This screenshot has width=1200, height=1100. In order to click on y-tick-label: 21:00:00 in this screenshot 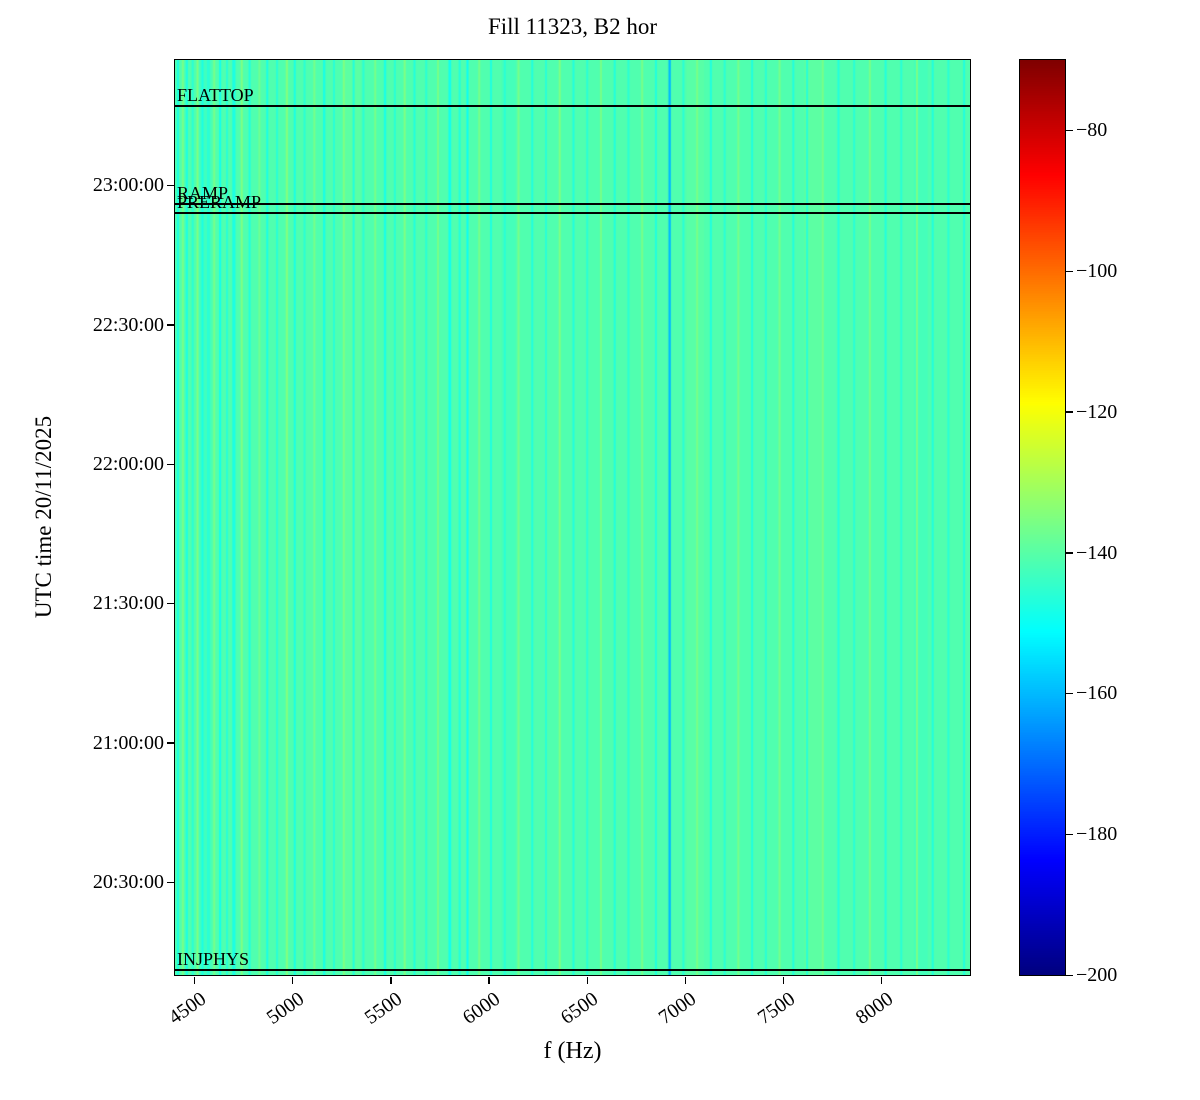, I will do `click(128, 742)`.